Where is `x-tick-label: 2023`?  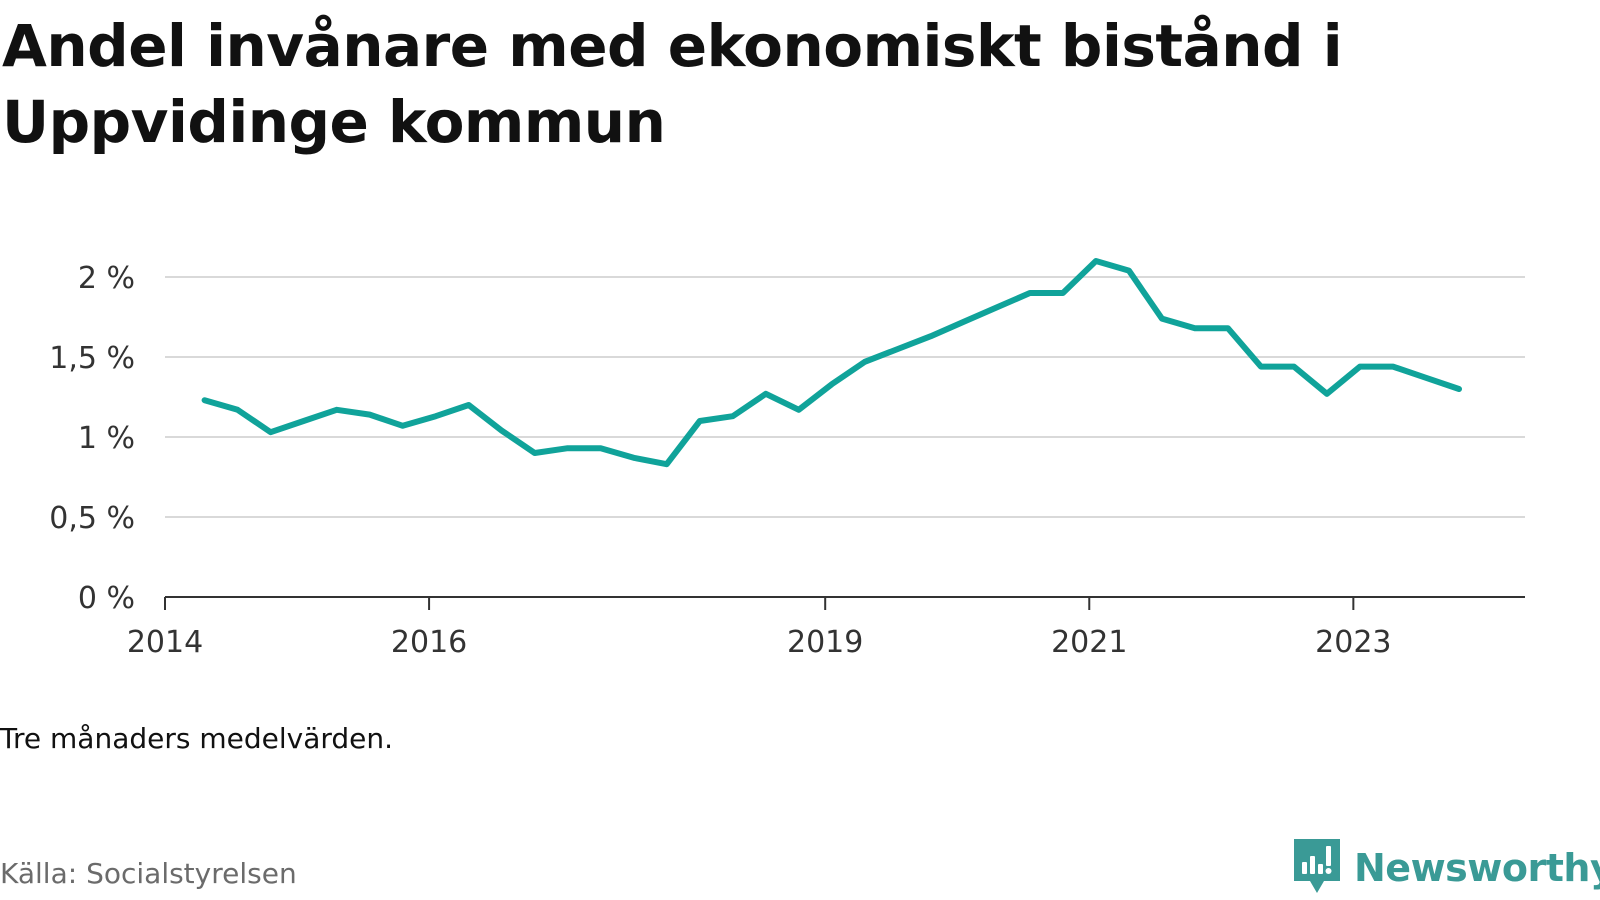 x-tick-label: 2023 is located at coordinates (1353, 642).